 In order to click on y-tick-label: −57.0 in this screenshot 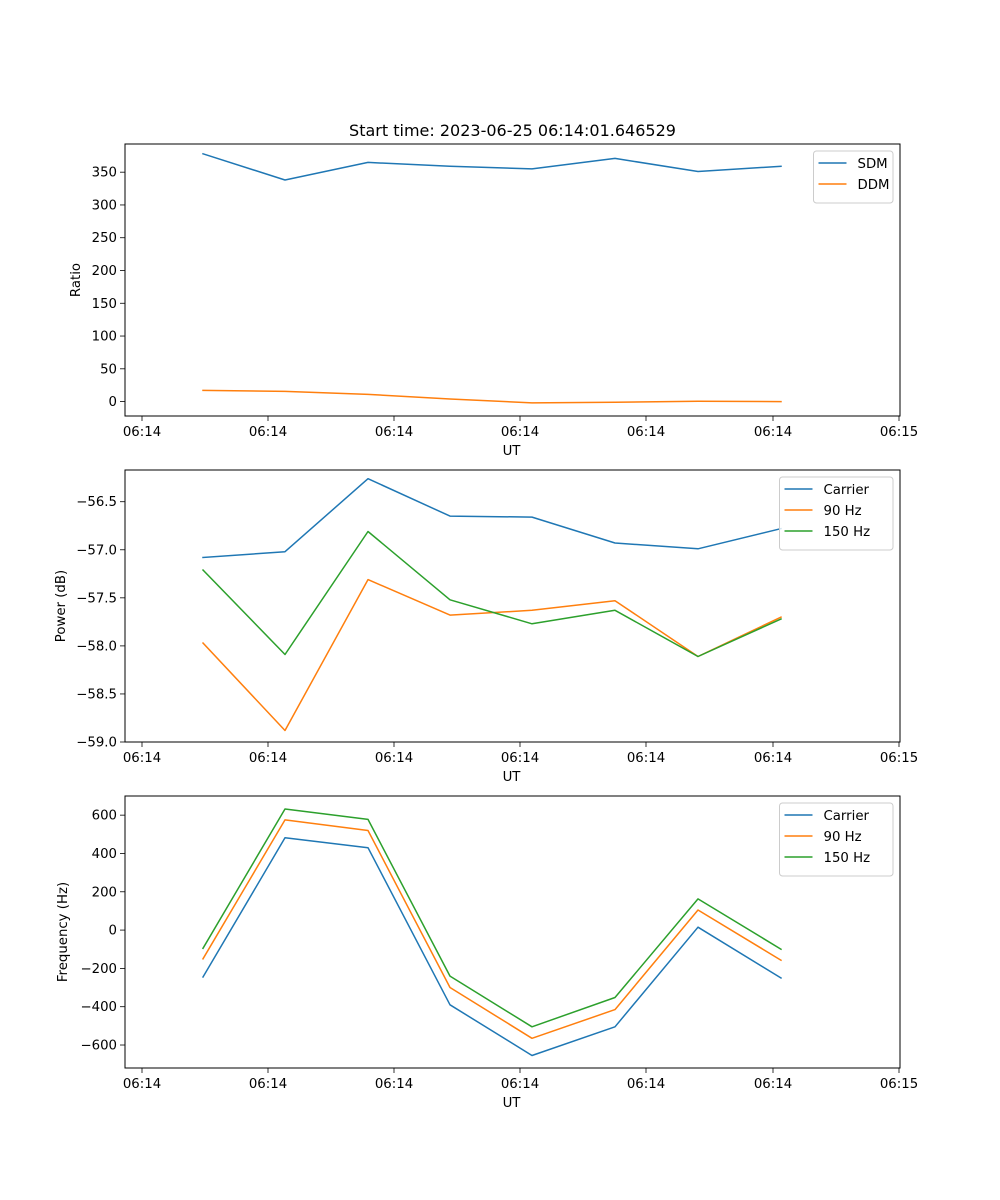, I will do `click(96, 550)`.